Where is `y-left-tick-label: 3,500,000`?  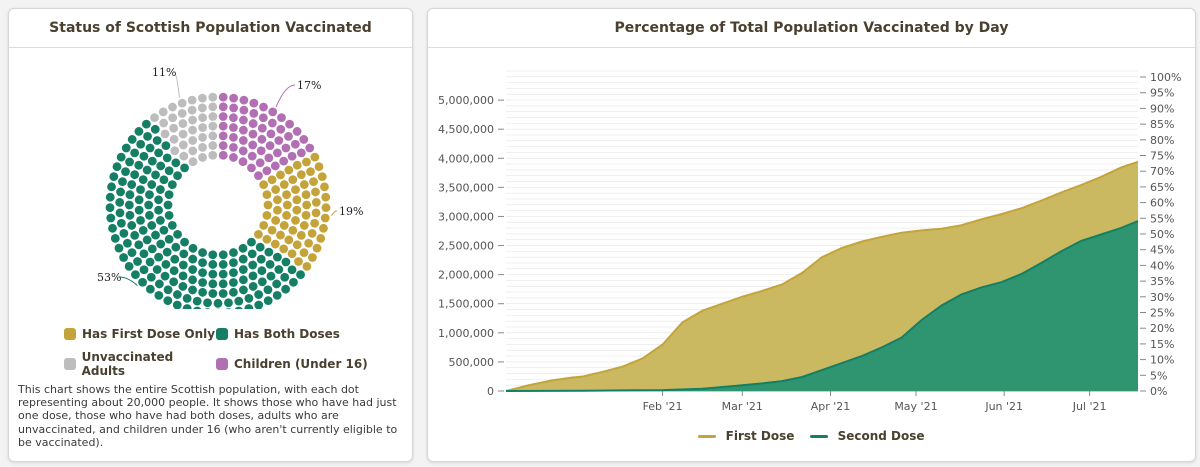 y-left-tick-label: 3,500,000 is located at coordinates (466, 187).